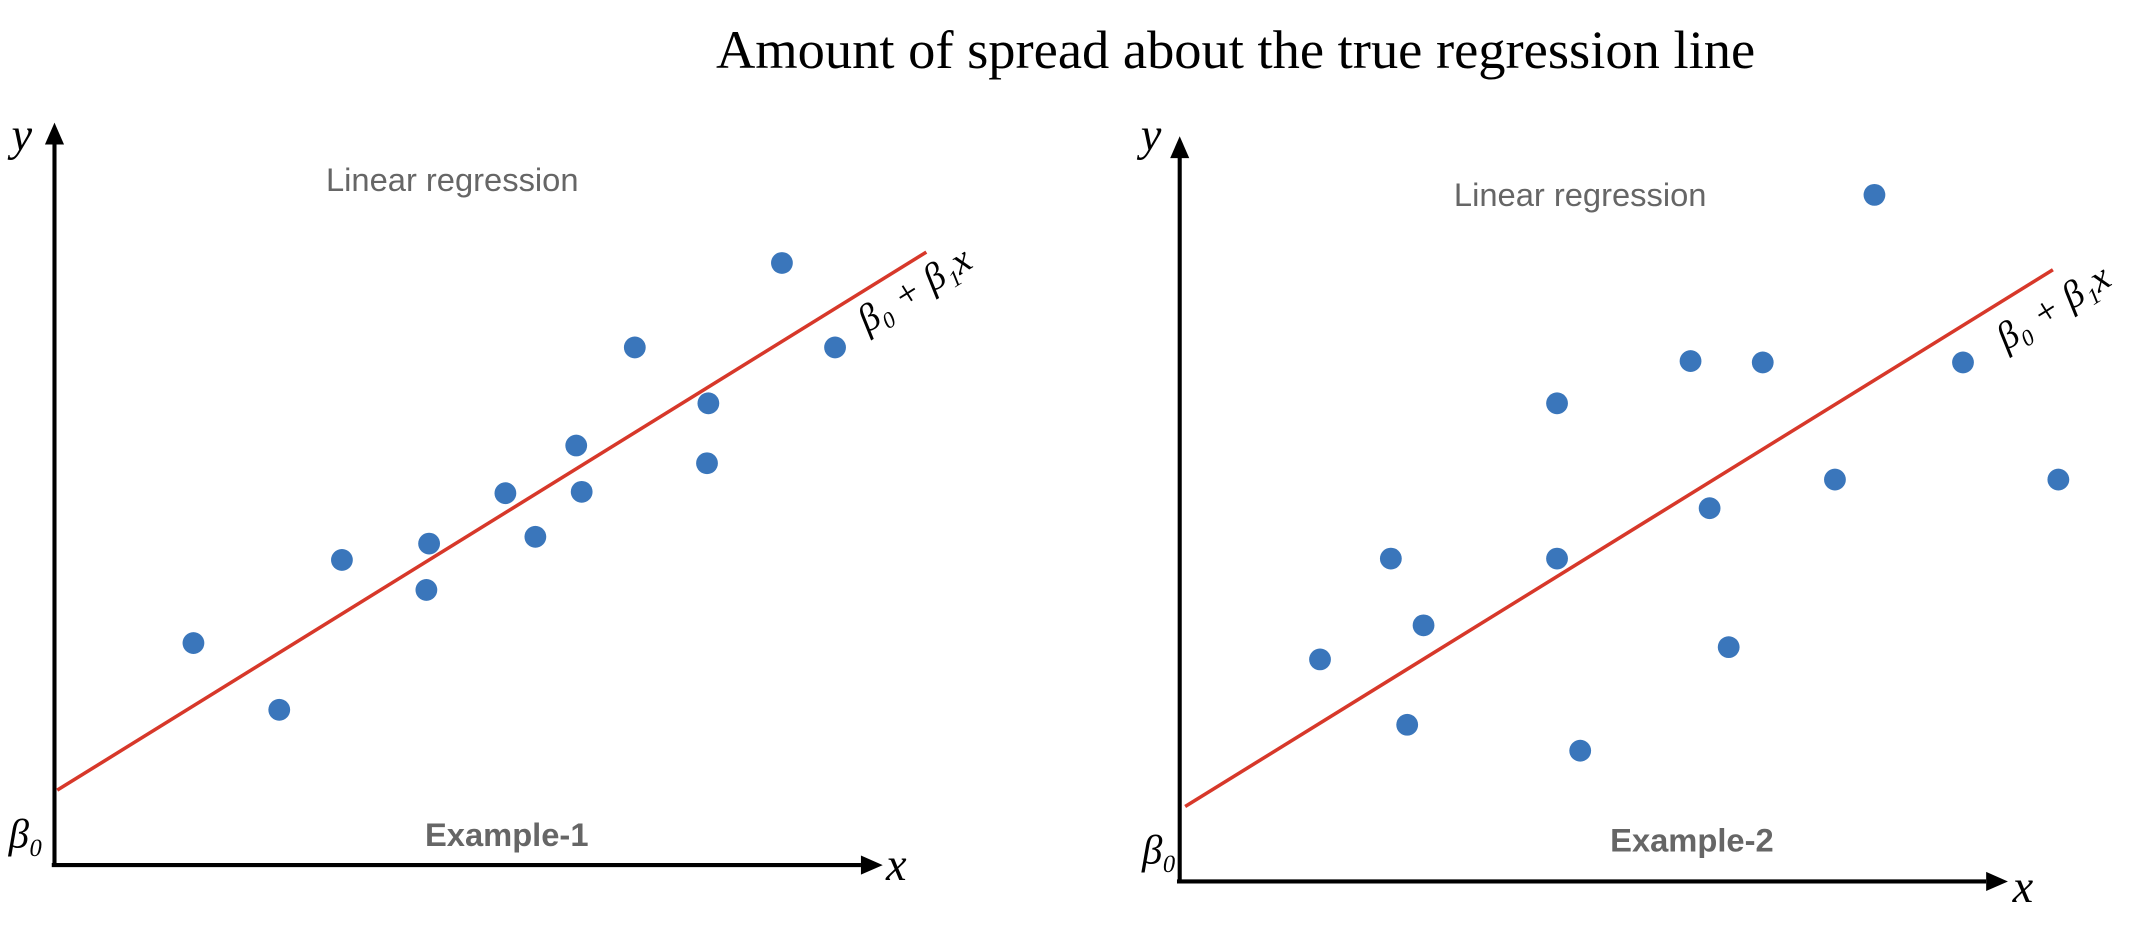 This screenshot has width=2136, height=936. I want to click on panel-label: Example-1, so click(507, 834).